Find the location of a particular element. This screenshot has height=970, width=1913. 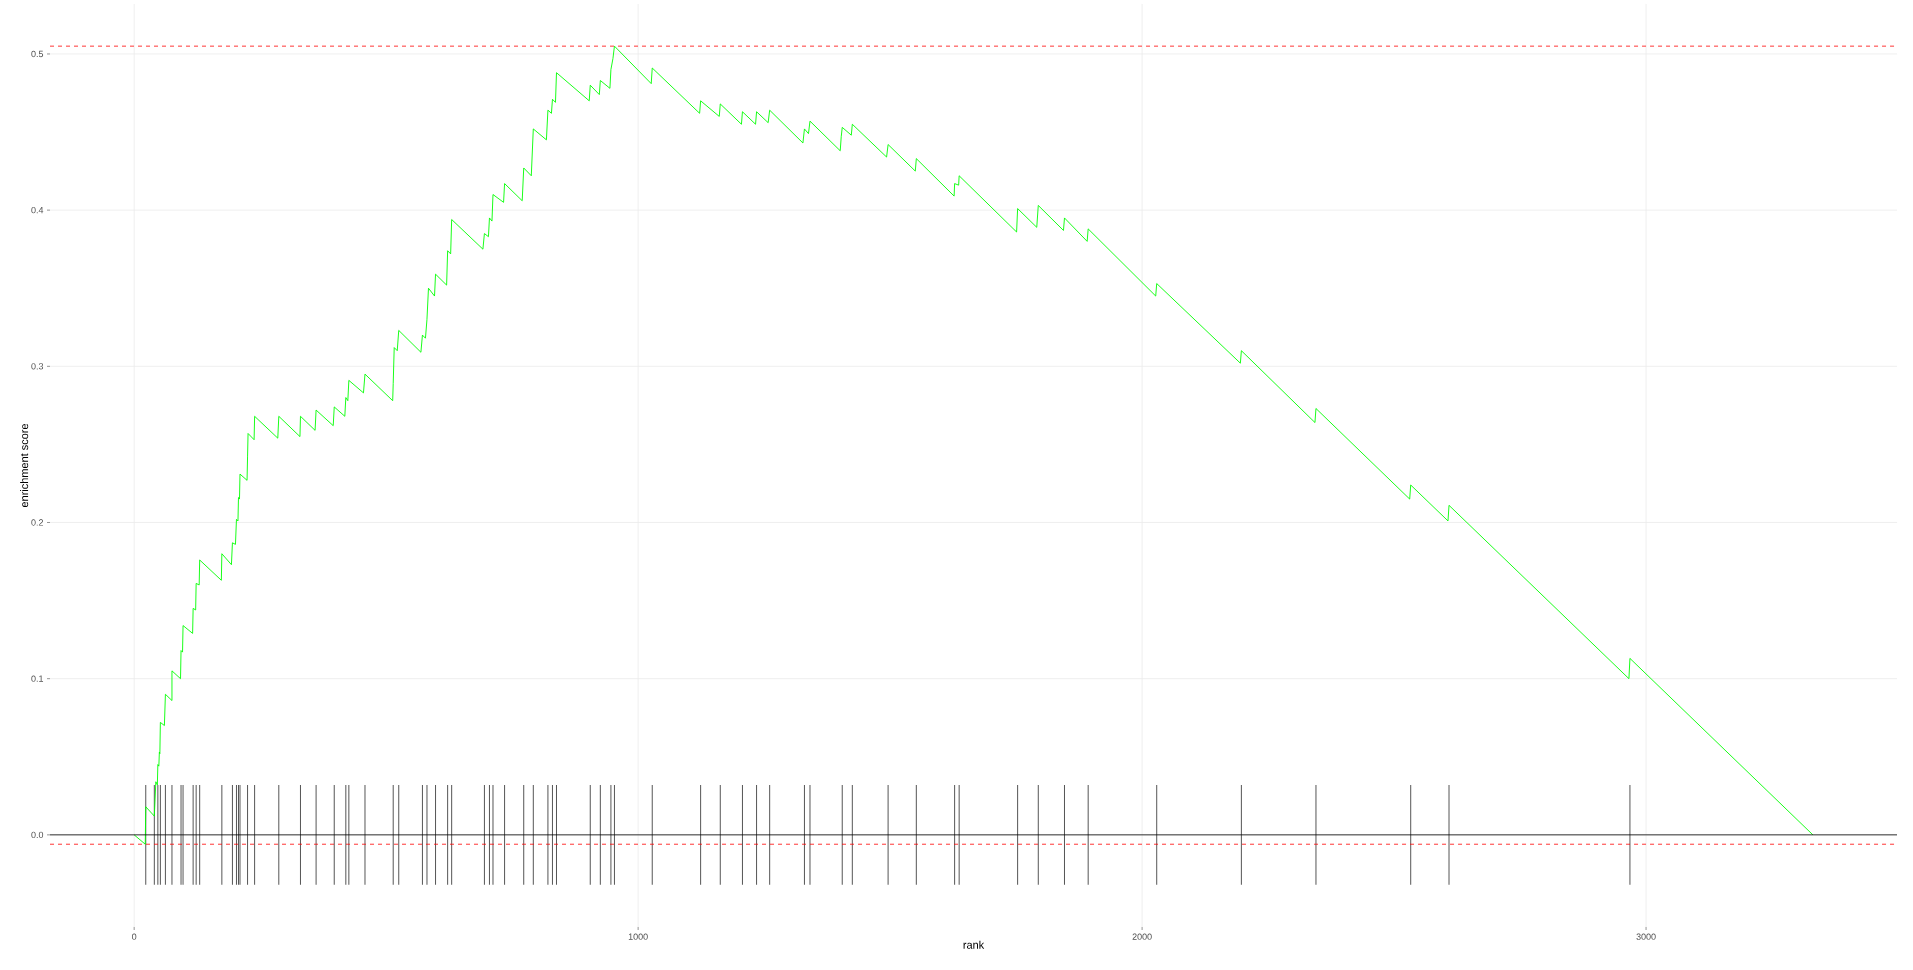

x-tick-label: 3000 is located at coordinates (1646, 936).